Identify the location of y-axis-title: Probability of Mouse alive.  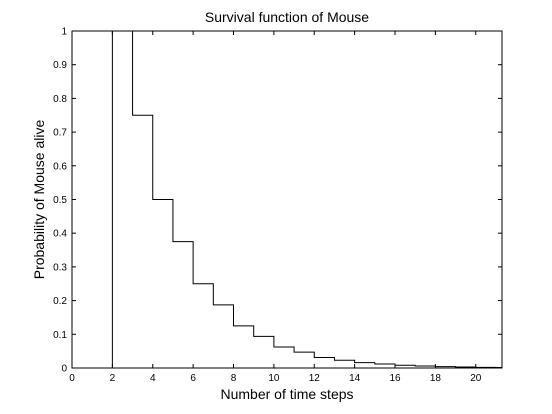
(39, 200).